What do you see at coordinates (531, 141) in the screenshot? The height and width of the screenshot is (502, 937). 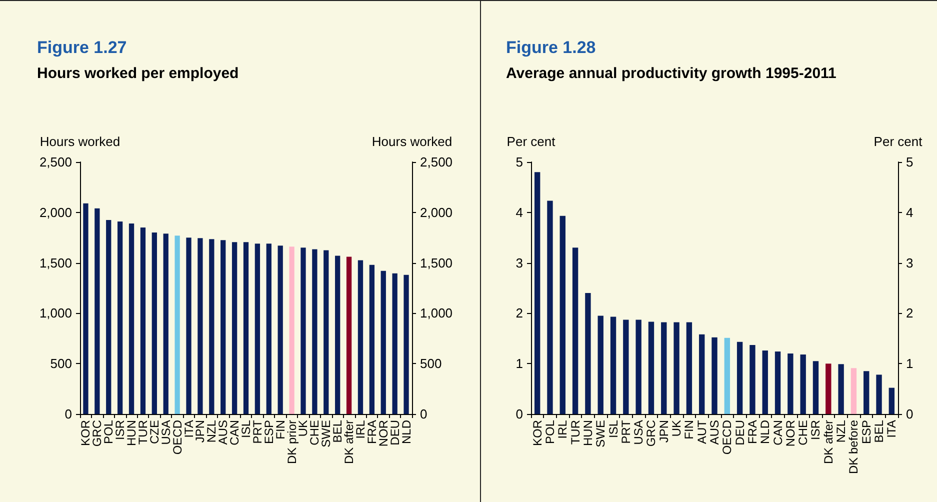 I see `y-axis-title: Per cent` at bounding box center [531, 141].